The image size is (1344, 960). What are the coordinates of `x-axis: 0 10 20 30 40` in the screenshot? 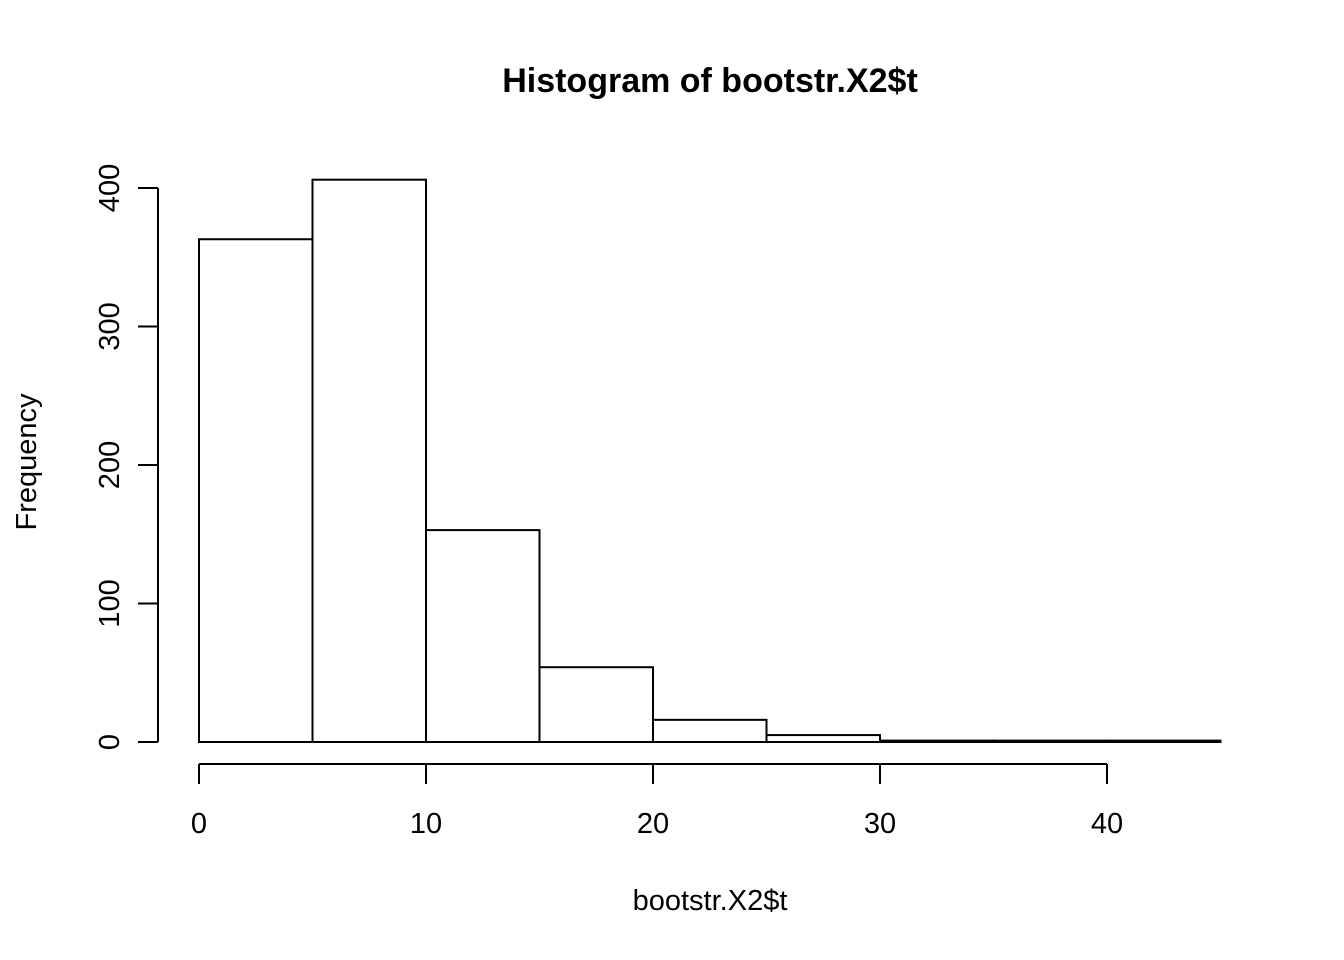 It's located at (657, 801).